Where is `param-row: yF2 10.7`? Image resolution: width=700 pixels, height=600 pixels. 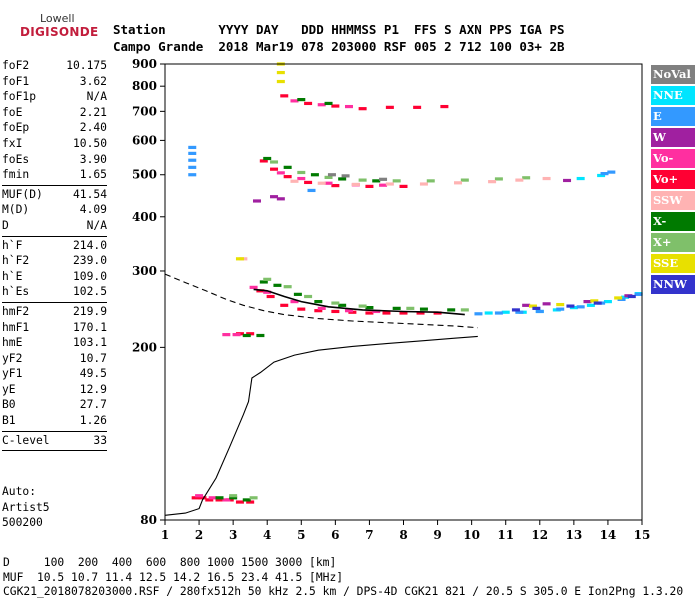
param-row: yF2 10.7 is located at coordinates (54, 359).